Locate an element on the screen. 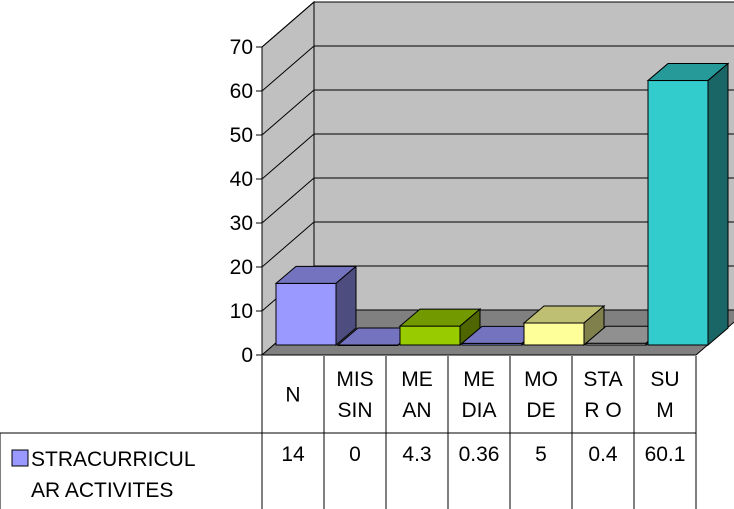 The width and height of the screenshot is (734, 509). y-tick-label: 0 is located at coordinates (247, 355).